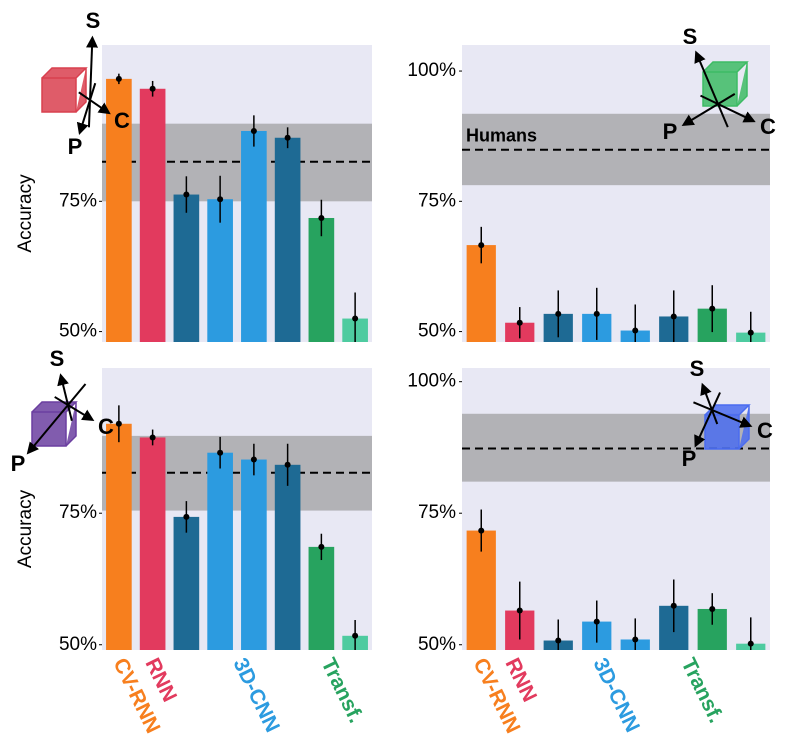 This screenshot has height=752, width=787. What do you see at coordinates (501, 135) in the screenshot?
I see `annotation: Humans` at bounding box center [501, 135].